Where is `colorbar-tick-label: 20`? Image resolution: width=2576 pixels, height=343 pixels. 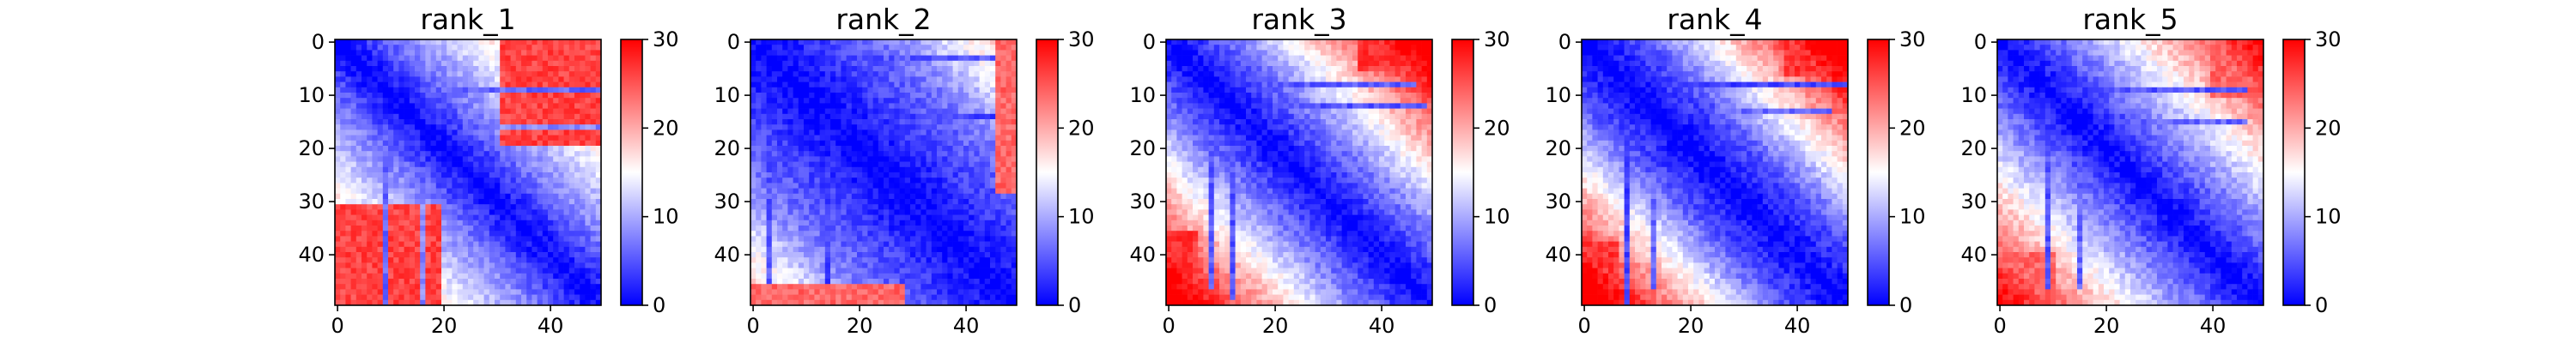
colorbar-tick-label: 20 is located at coordinates (666, 128).